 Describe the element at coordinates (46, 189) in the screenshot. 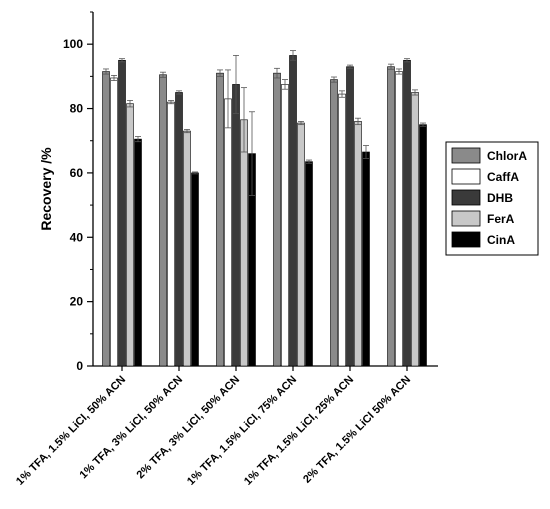

I see `y-axis-label: Recovery /%` at that location.